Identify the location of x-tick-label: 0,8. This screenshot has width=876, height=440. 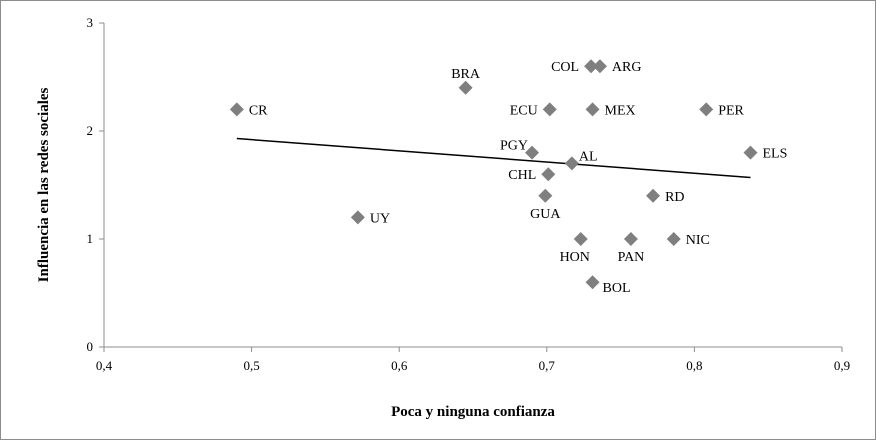
(694, 365).